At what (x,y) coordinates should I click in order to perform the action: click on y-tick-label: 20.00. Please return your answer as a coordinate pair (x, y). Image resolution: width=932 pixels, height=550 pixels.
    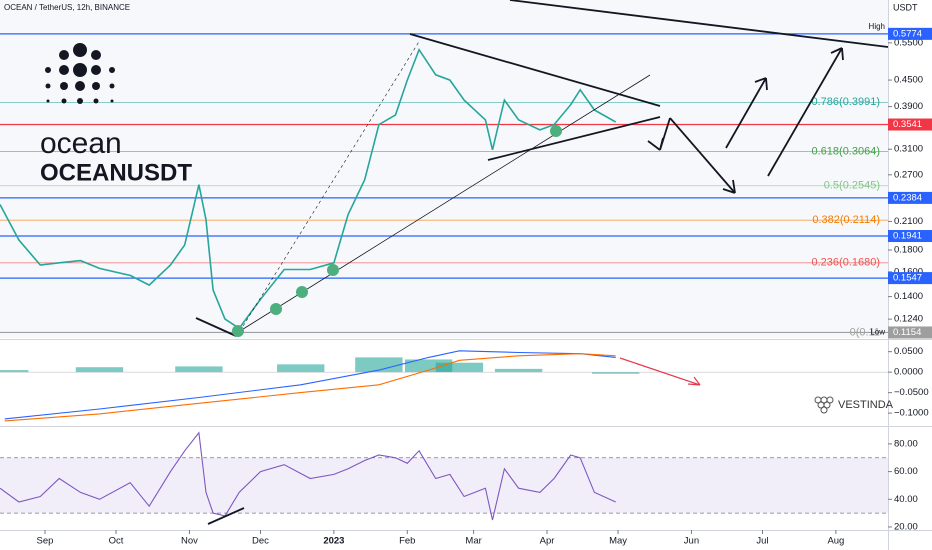
    Looking at the image, I should click on (906, 526).